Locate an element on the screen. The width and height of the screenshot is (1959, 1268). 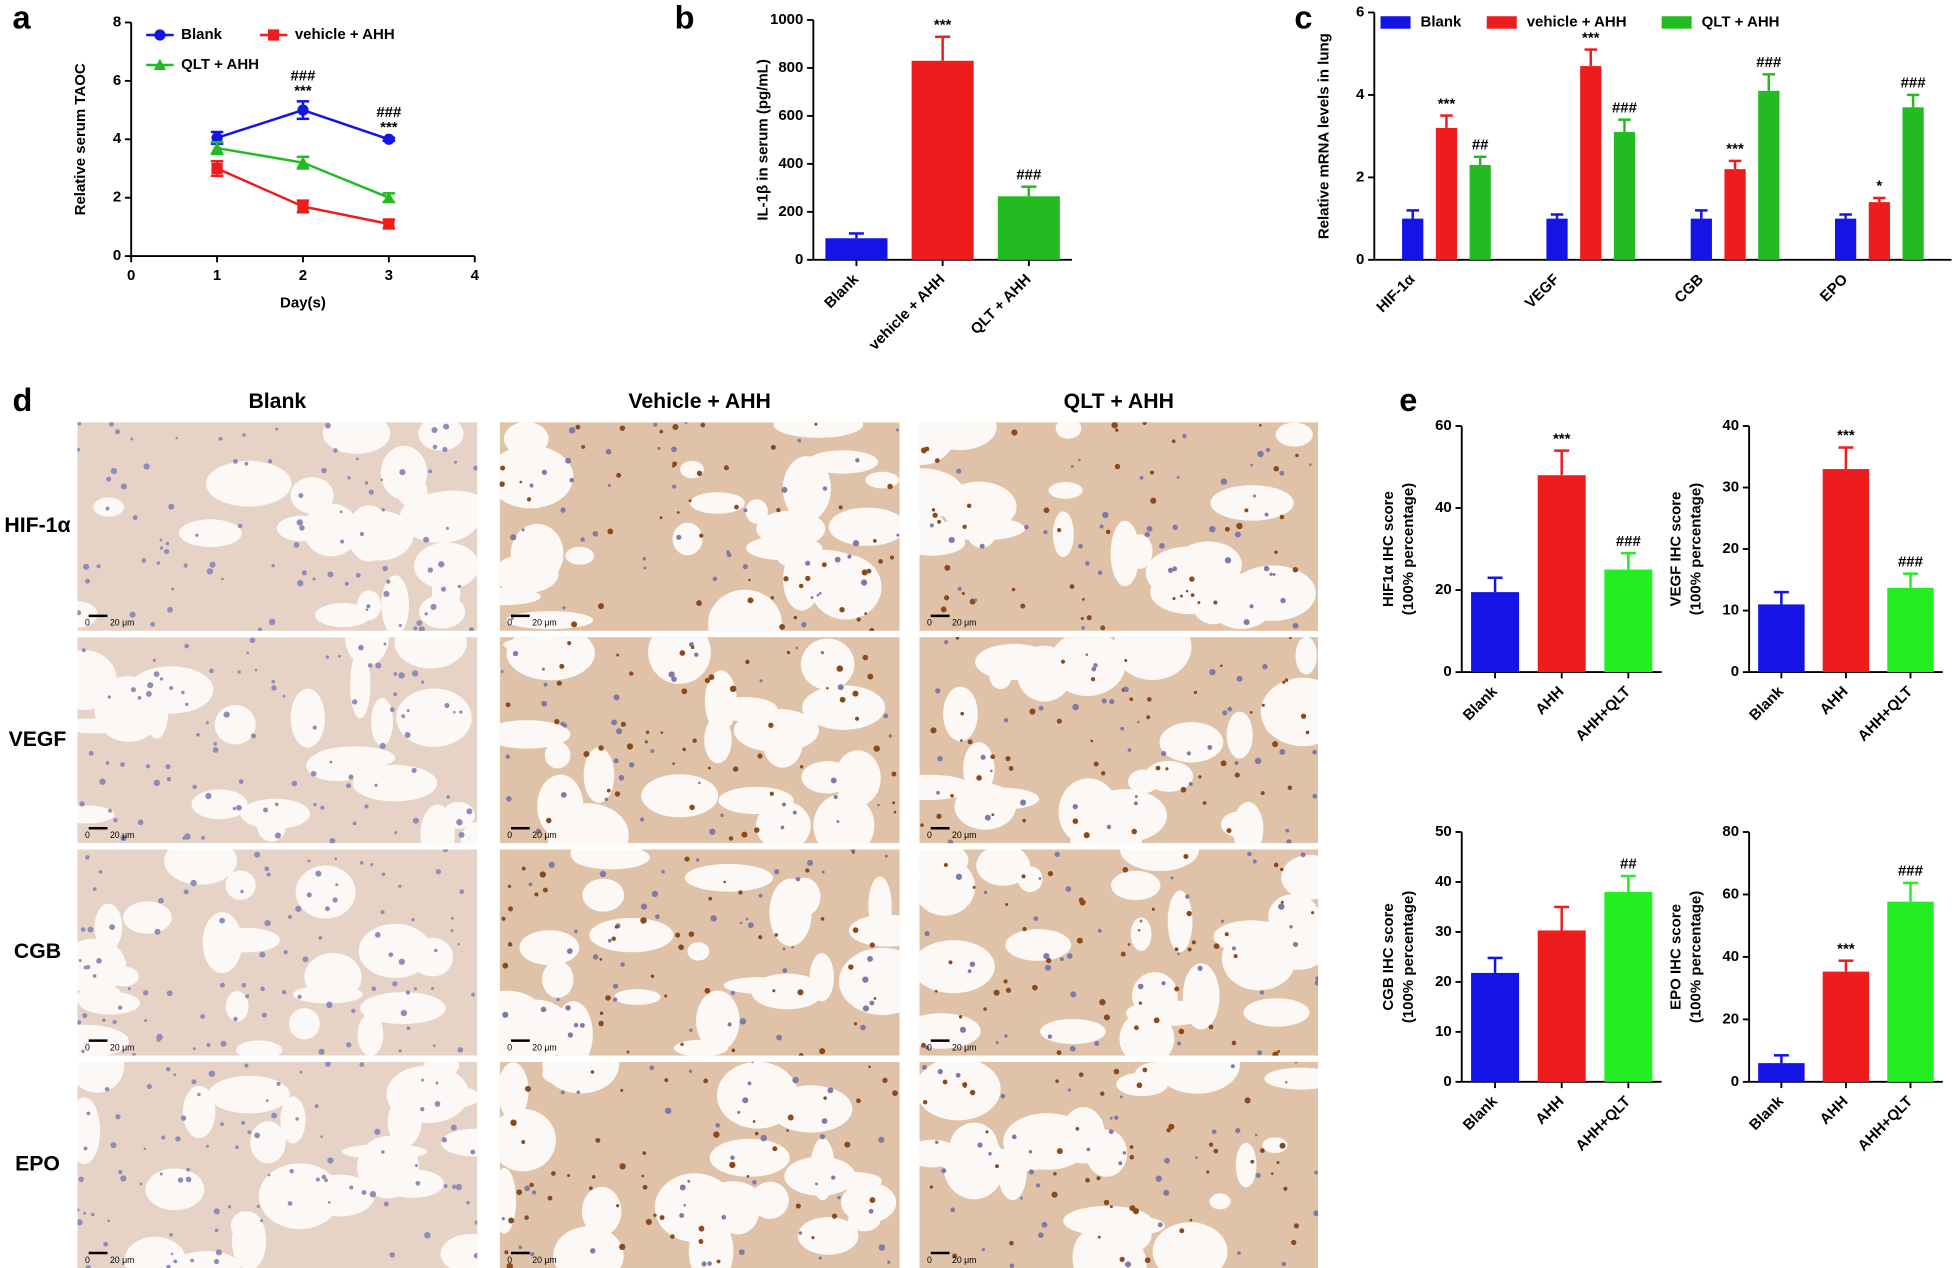
x-tick-label: AHH+QLT is located at coordinates (1603, 714).